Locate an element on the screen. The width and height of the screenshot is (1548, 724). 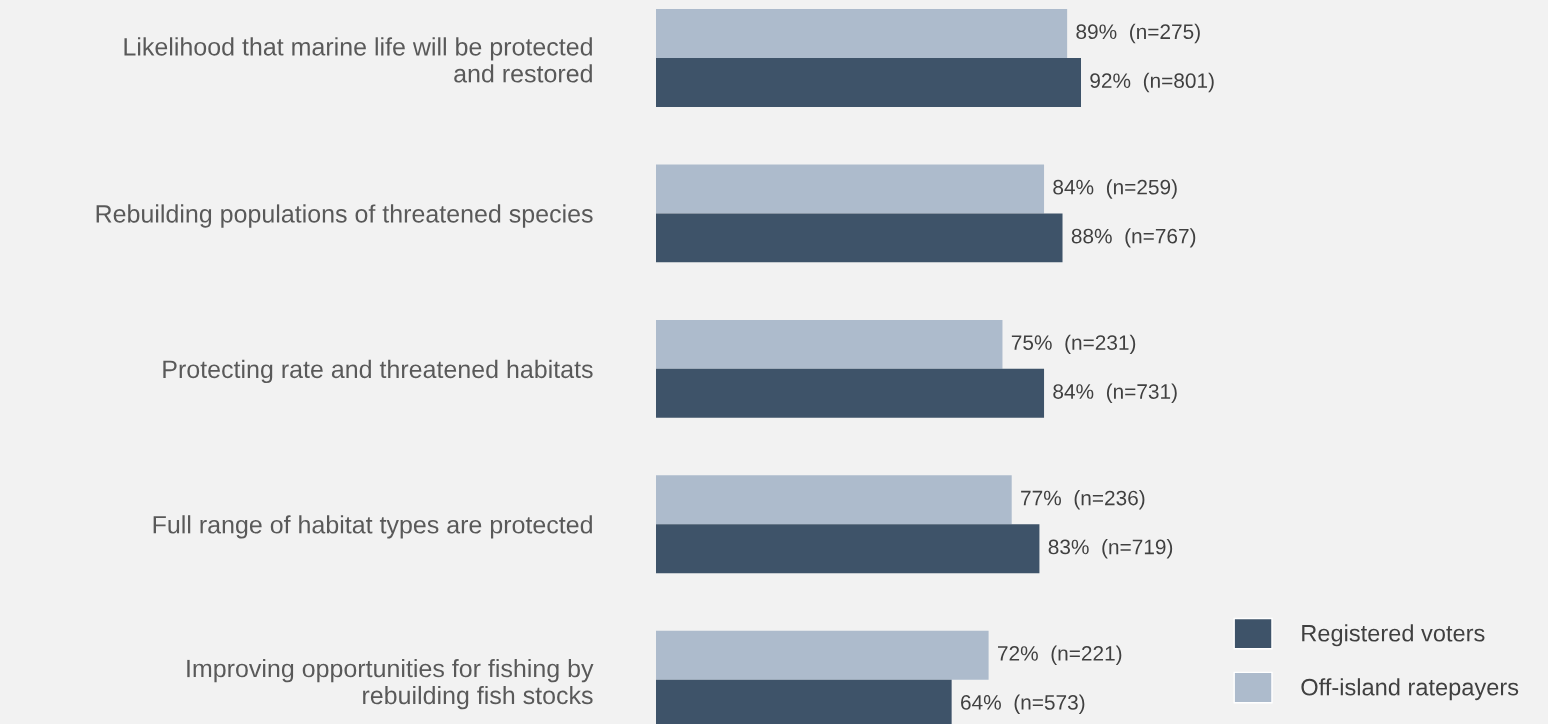
data-label: 72% (n=221) is located at coordinates (1060, 655).